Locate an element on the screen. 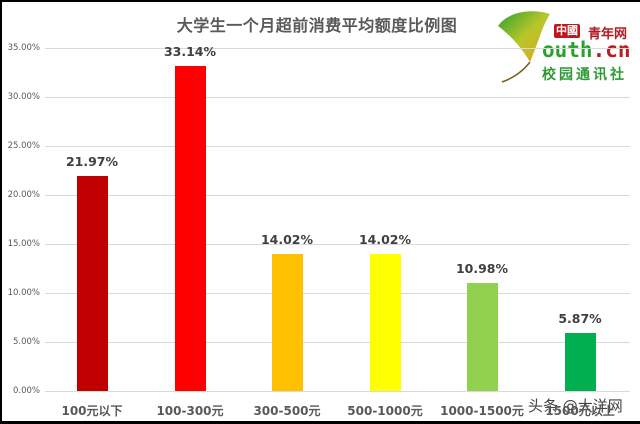 The image size is (640, 424). y-tick-label: 30.00% is located at coordinates (23, 97).